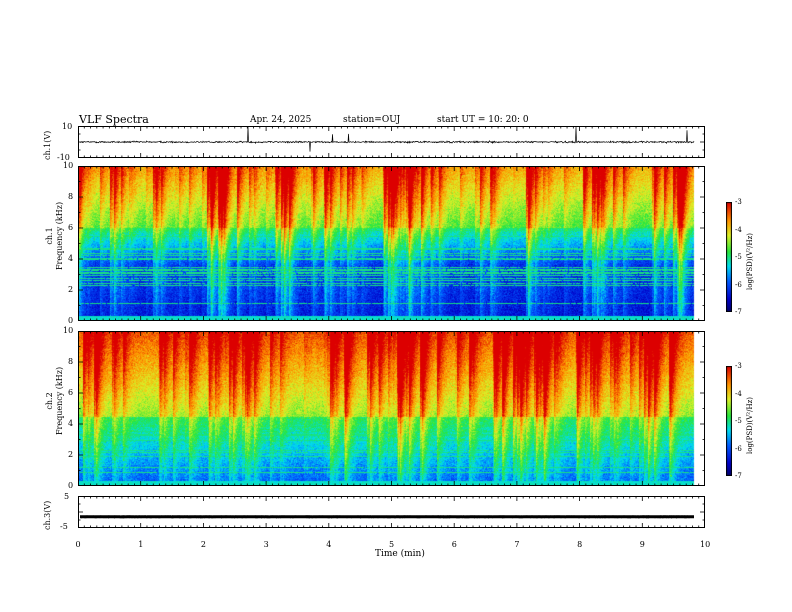  I want to click on ch2-spec-ylabel-freq: Frequency (kHz), so click(59, 400).